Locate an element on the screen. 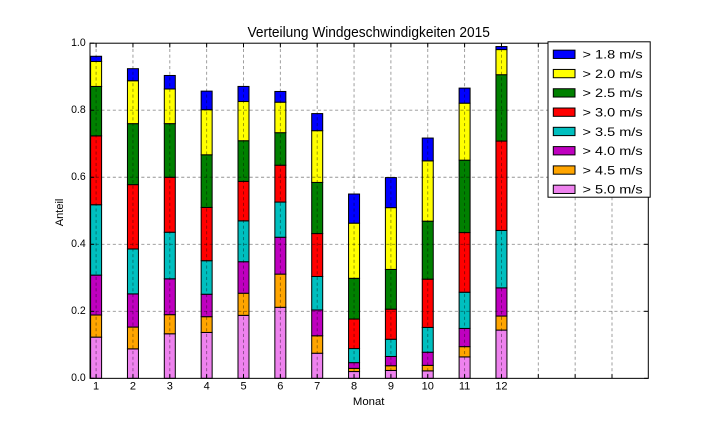  svg-text: 3 is located at coordinates (170, 387).